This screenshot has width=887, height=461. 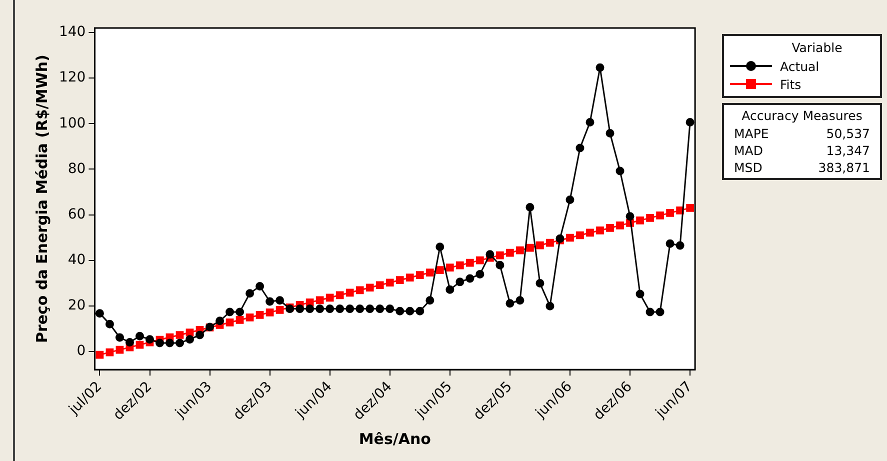 I want to click on y-tick-label: 100, so click(x=72, y=123).